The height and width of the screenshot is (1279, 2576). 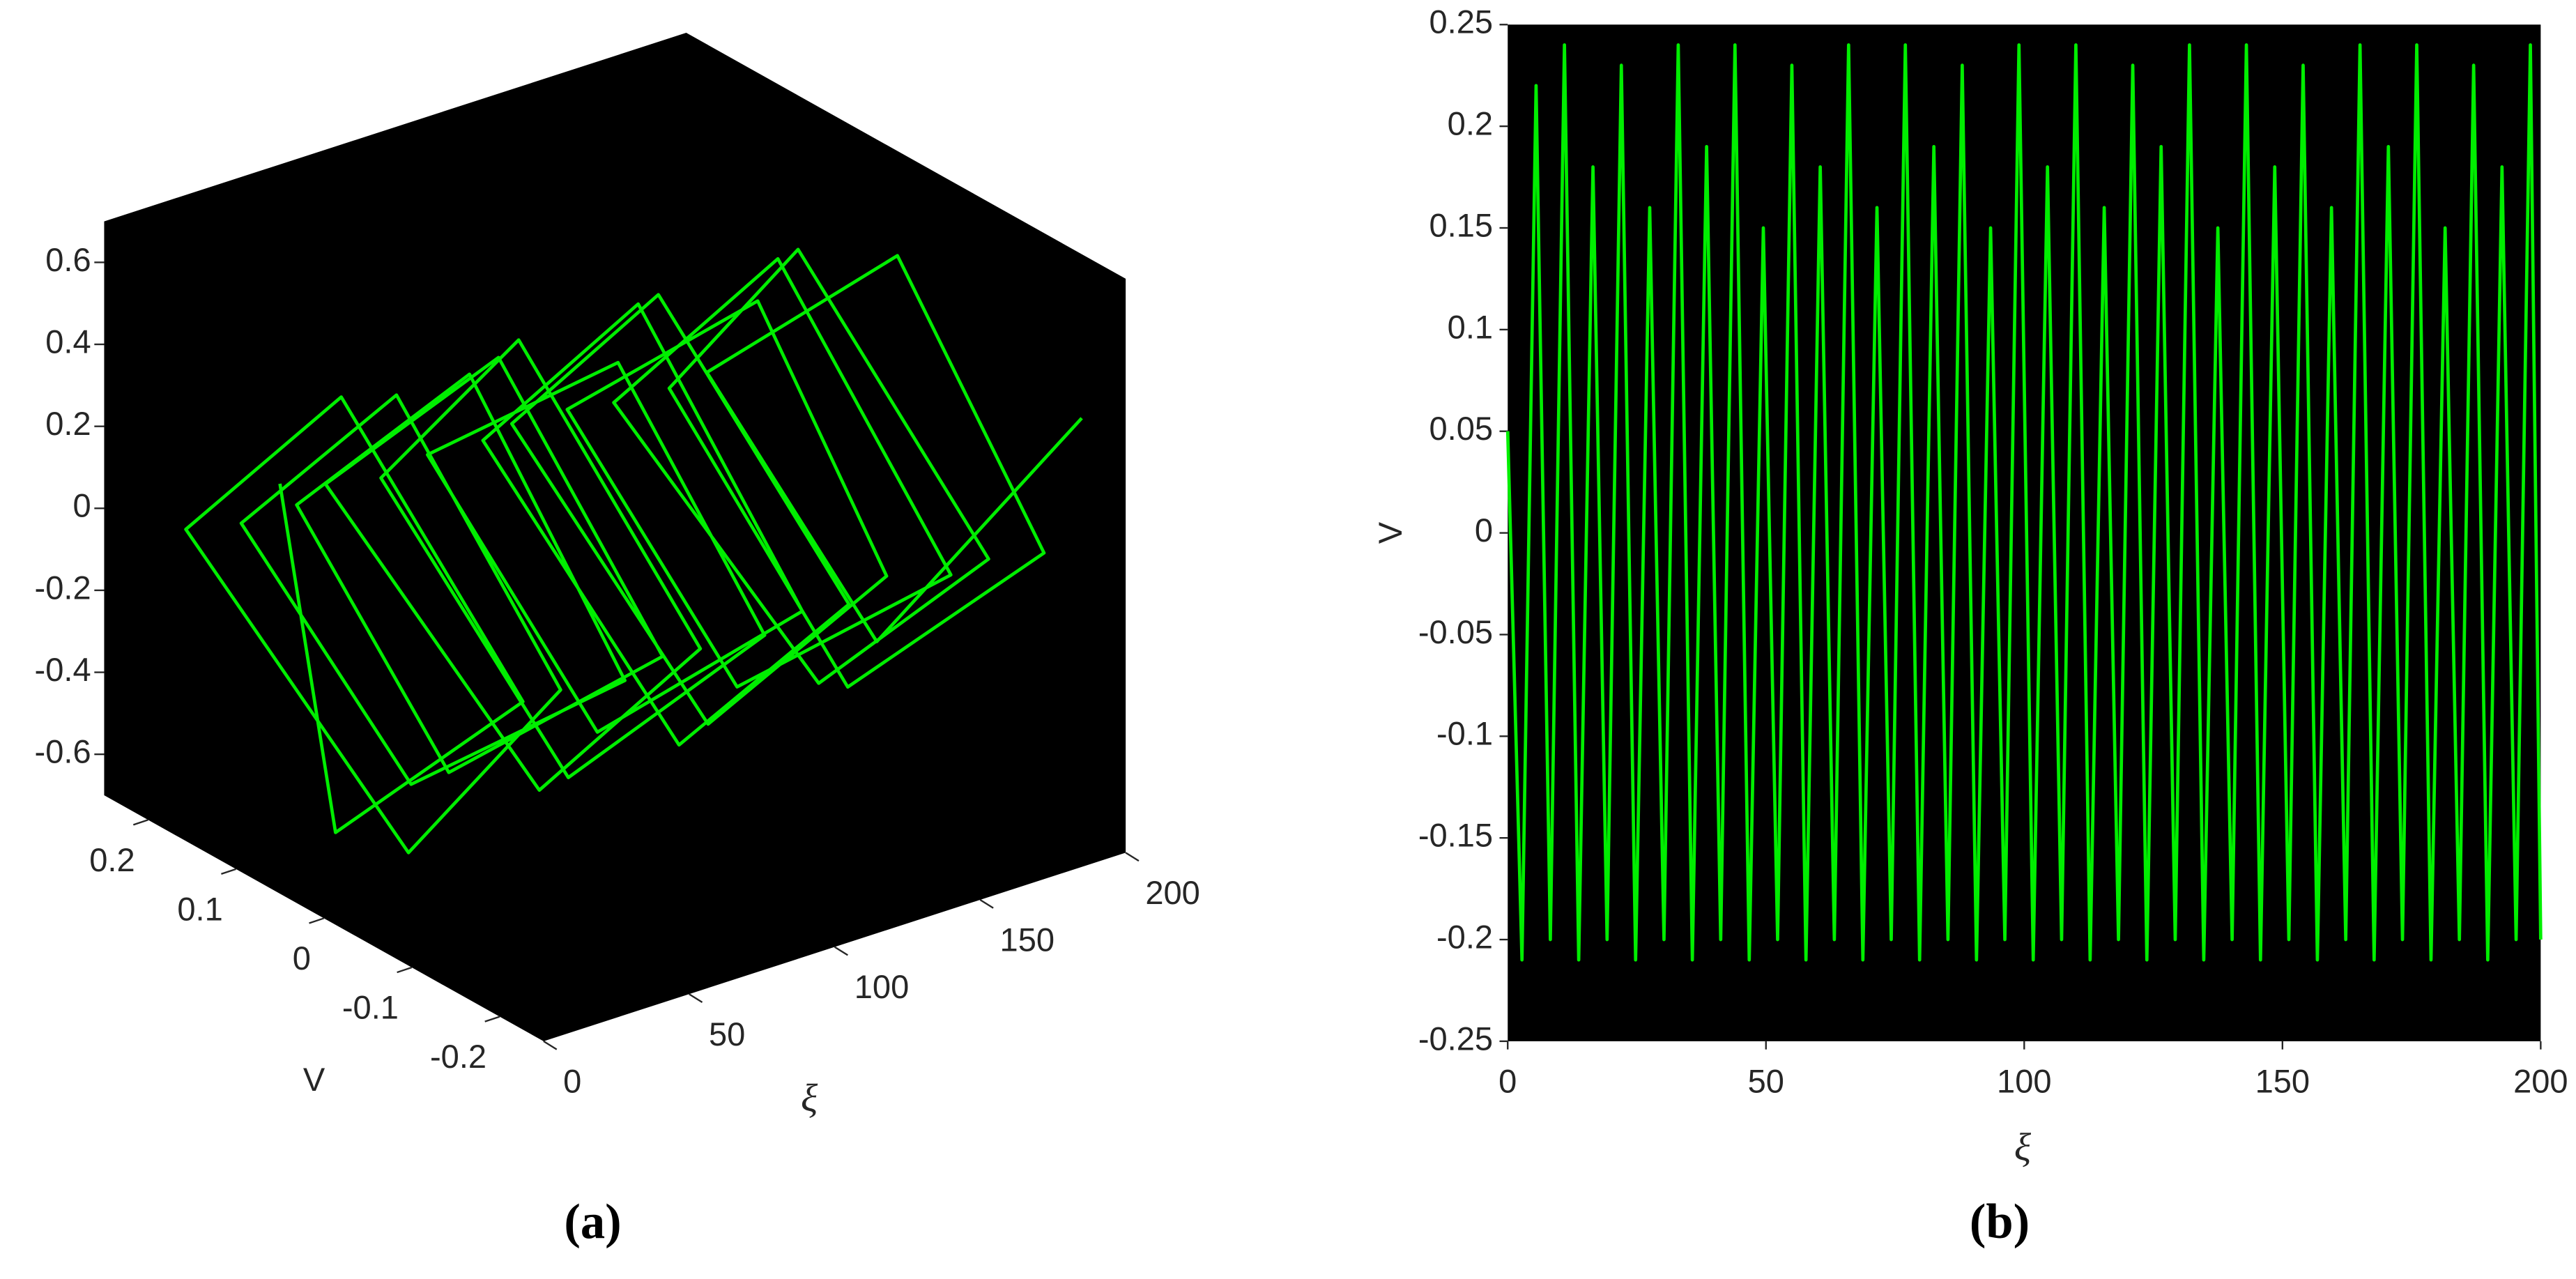 What do you see at coordinates (63, 669) in the screenshot?
I see `z-tick-label: -0.4` at bounding box center [63, 669].